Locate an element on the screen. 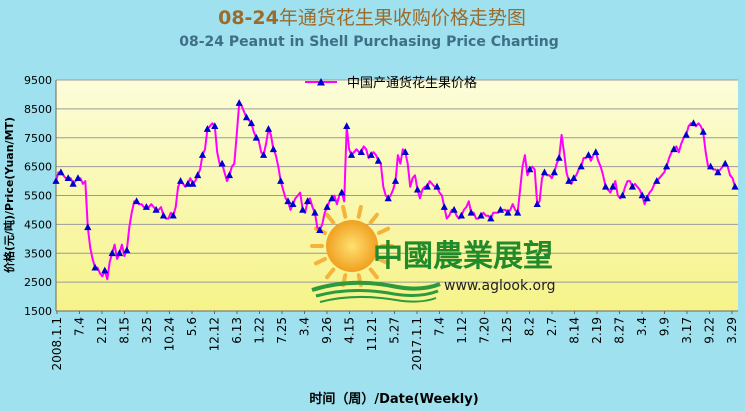 The width and height of the screenshot is (745, 411). y-tick-label: 9500 is located at coordinates (38, 80).